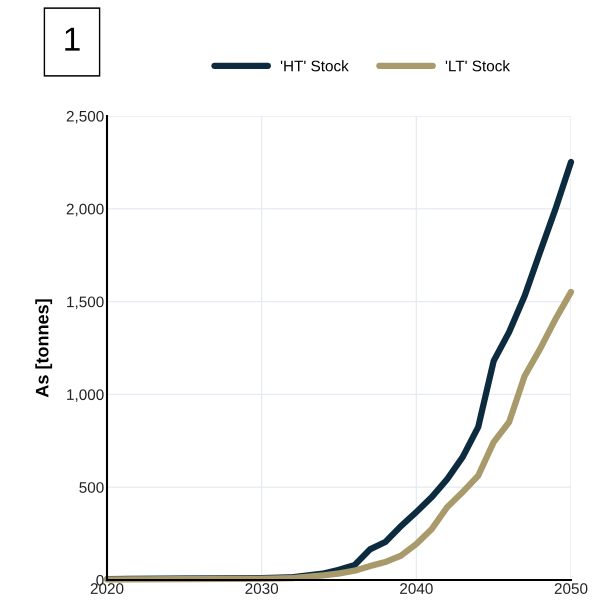 Image resolution: width=595 pixels, height=615 pixels. I want to click on y-tick-label: 500, so click(91, 487).